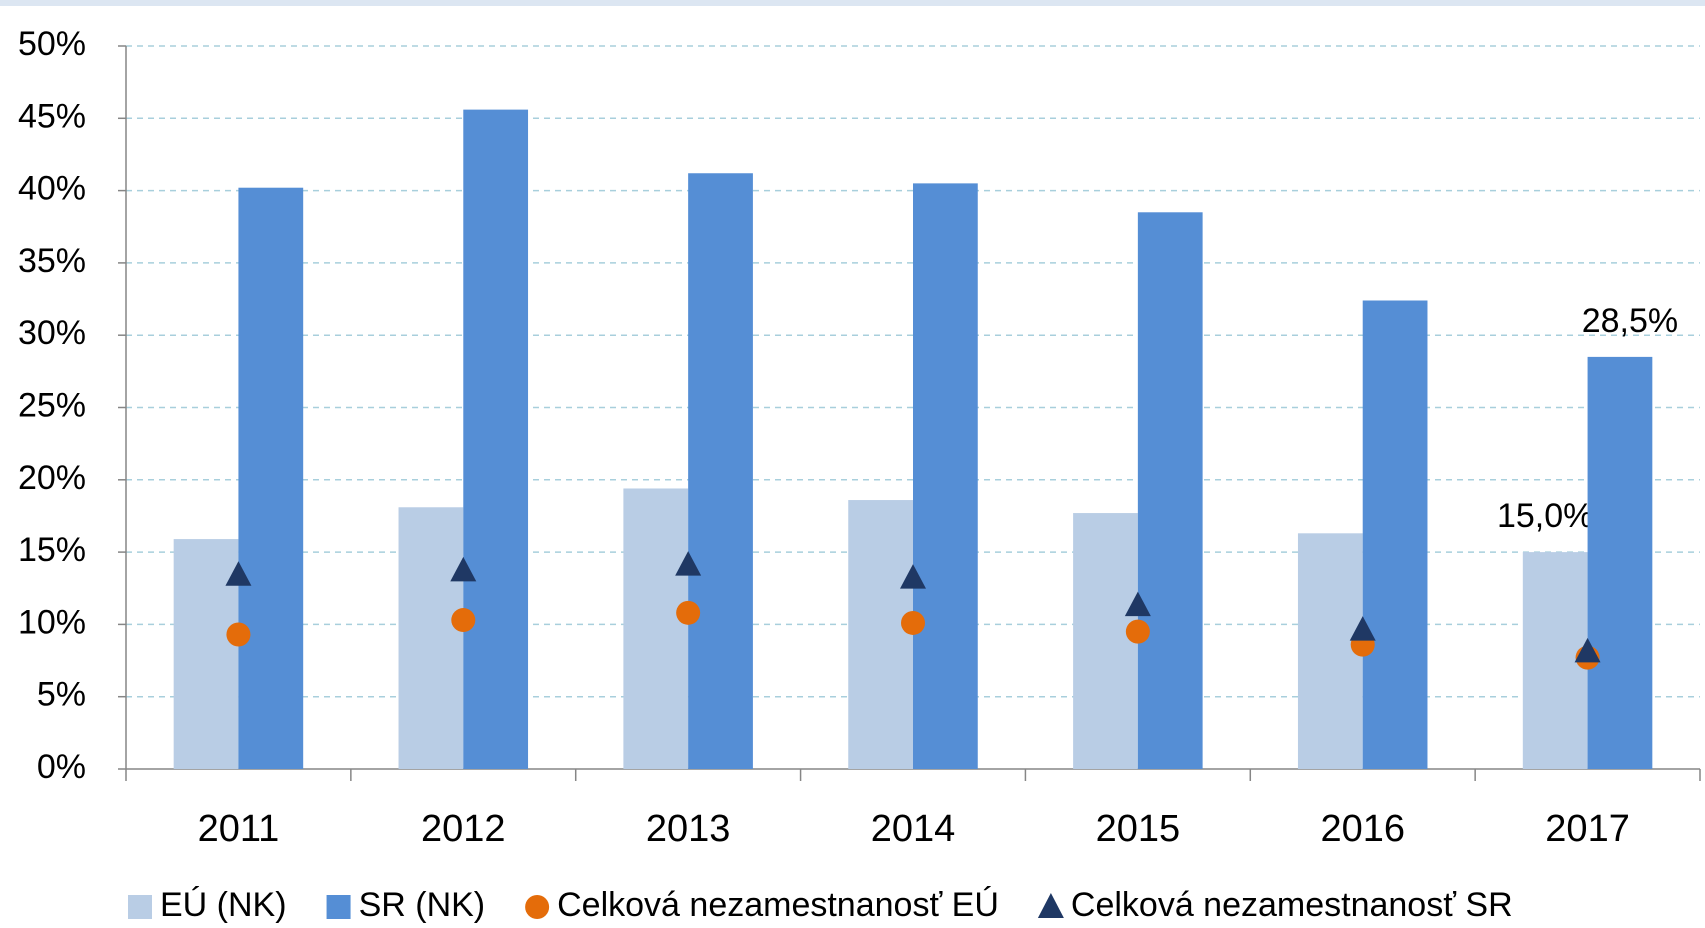 The image size is (1705, 928). What do you see at coordinates (1362, 829) in the screenshot?
I see `x-tick-label: 2016` at bounding box center [1362, 829].